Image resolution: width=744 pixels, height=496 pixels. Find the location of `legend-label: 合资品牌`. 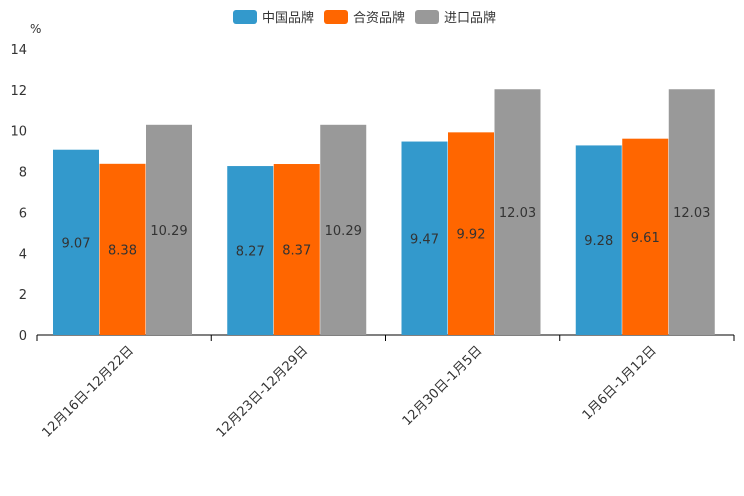

legend-label: 合资品牌 is located at coordinates (379, 18).